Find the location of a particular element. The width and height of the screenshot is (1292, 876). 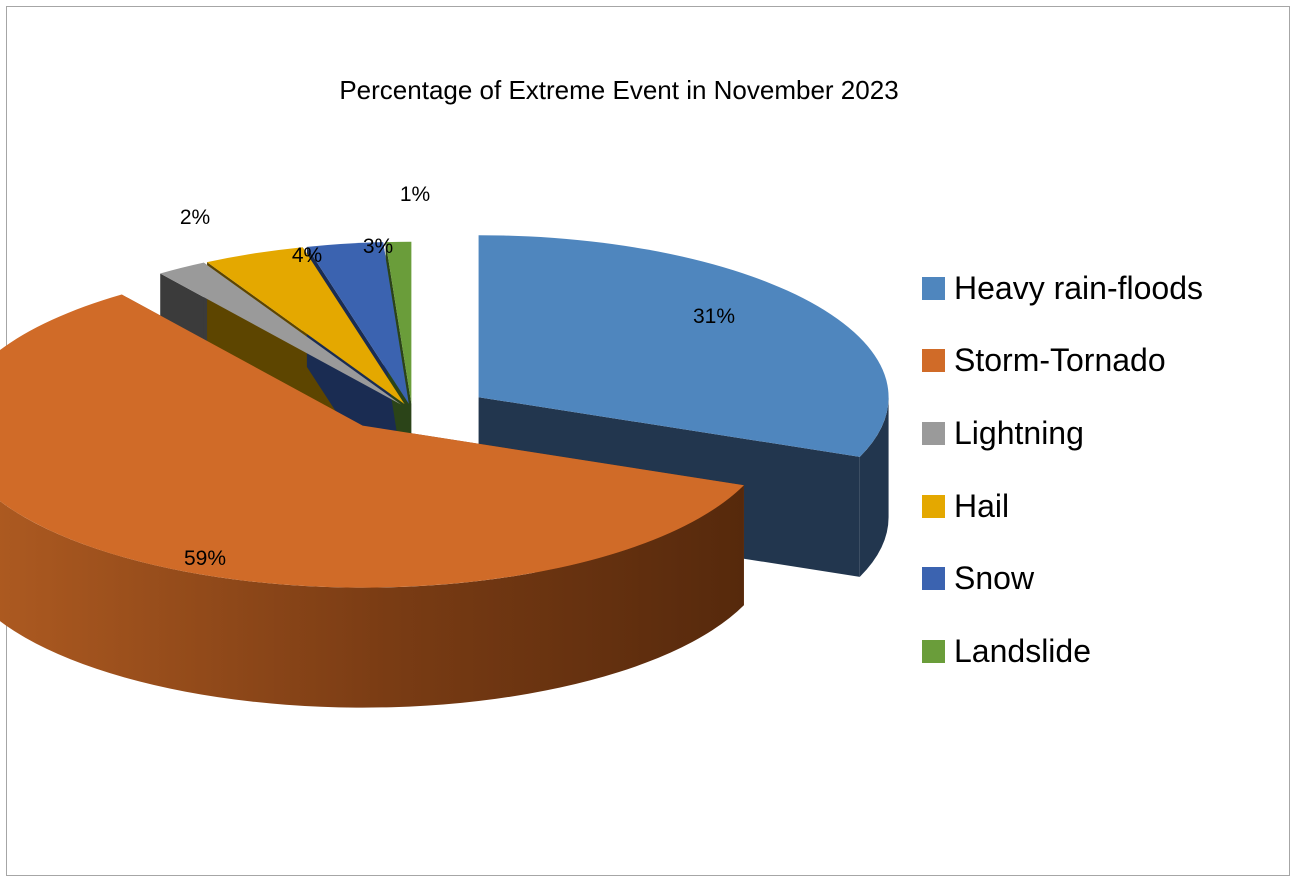

slice-label-lightning: 2% is located at coordinates (195, 217).